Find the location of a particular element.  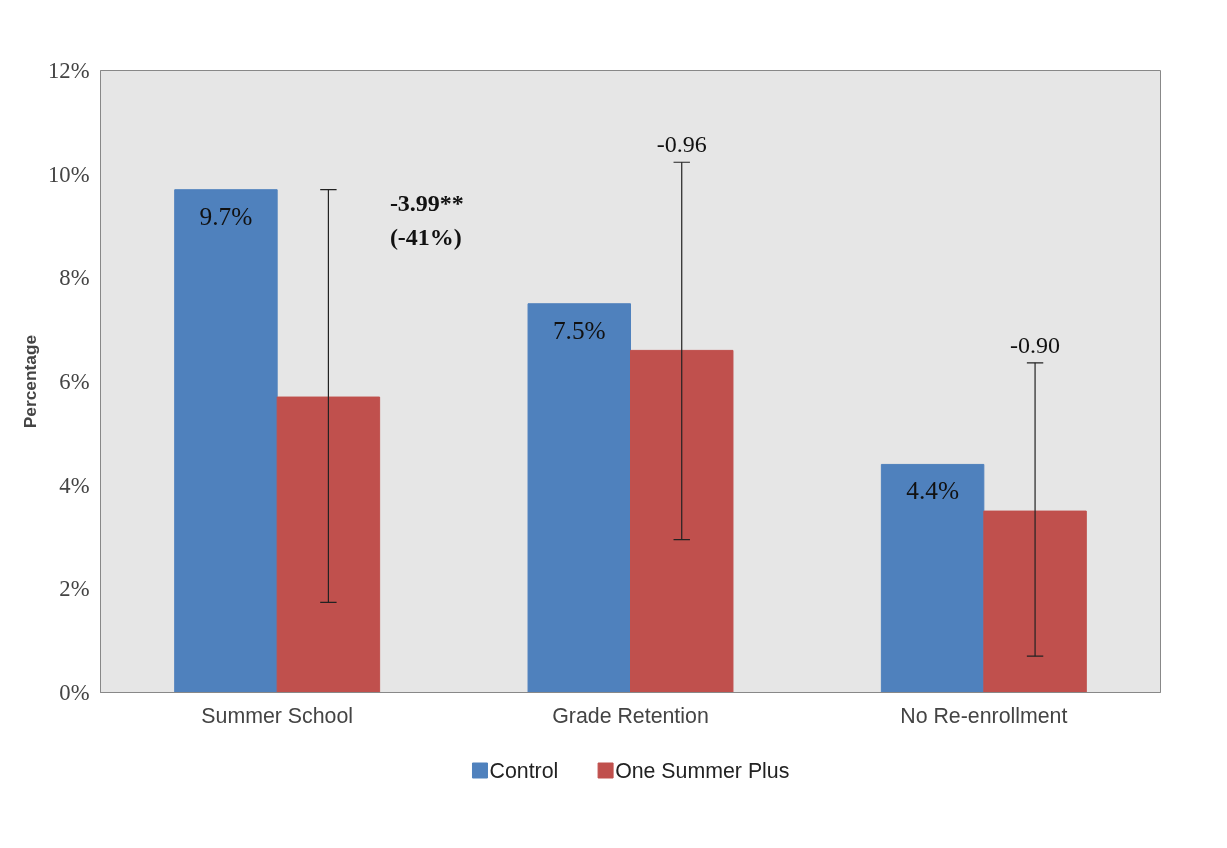

x-tick-label: No Re-enrollment is located at coordinates (984, 715).